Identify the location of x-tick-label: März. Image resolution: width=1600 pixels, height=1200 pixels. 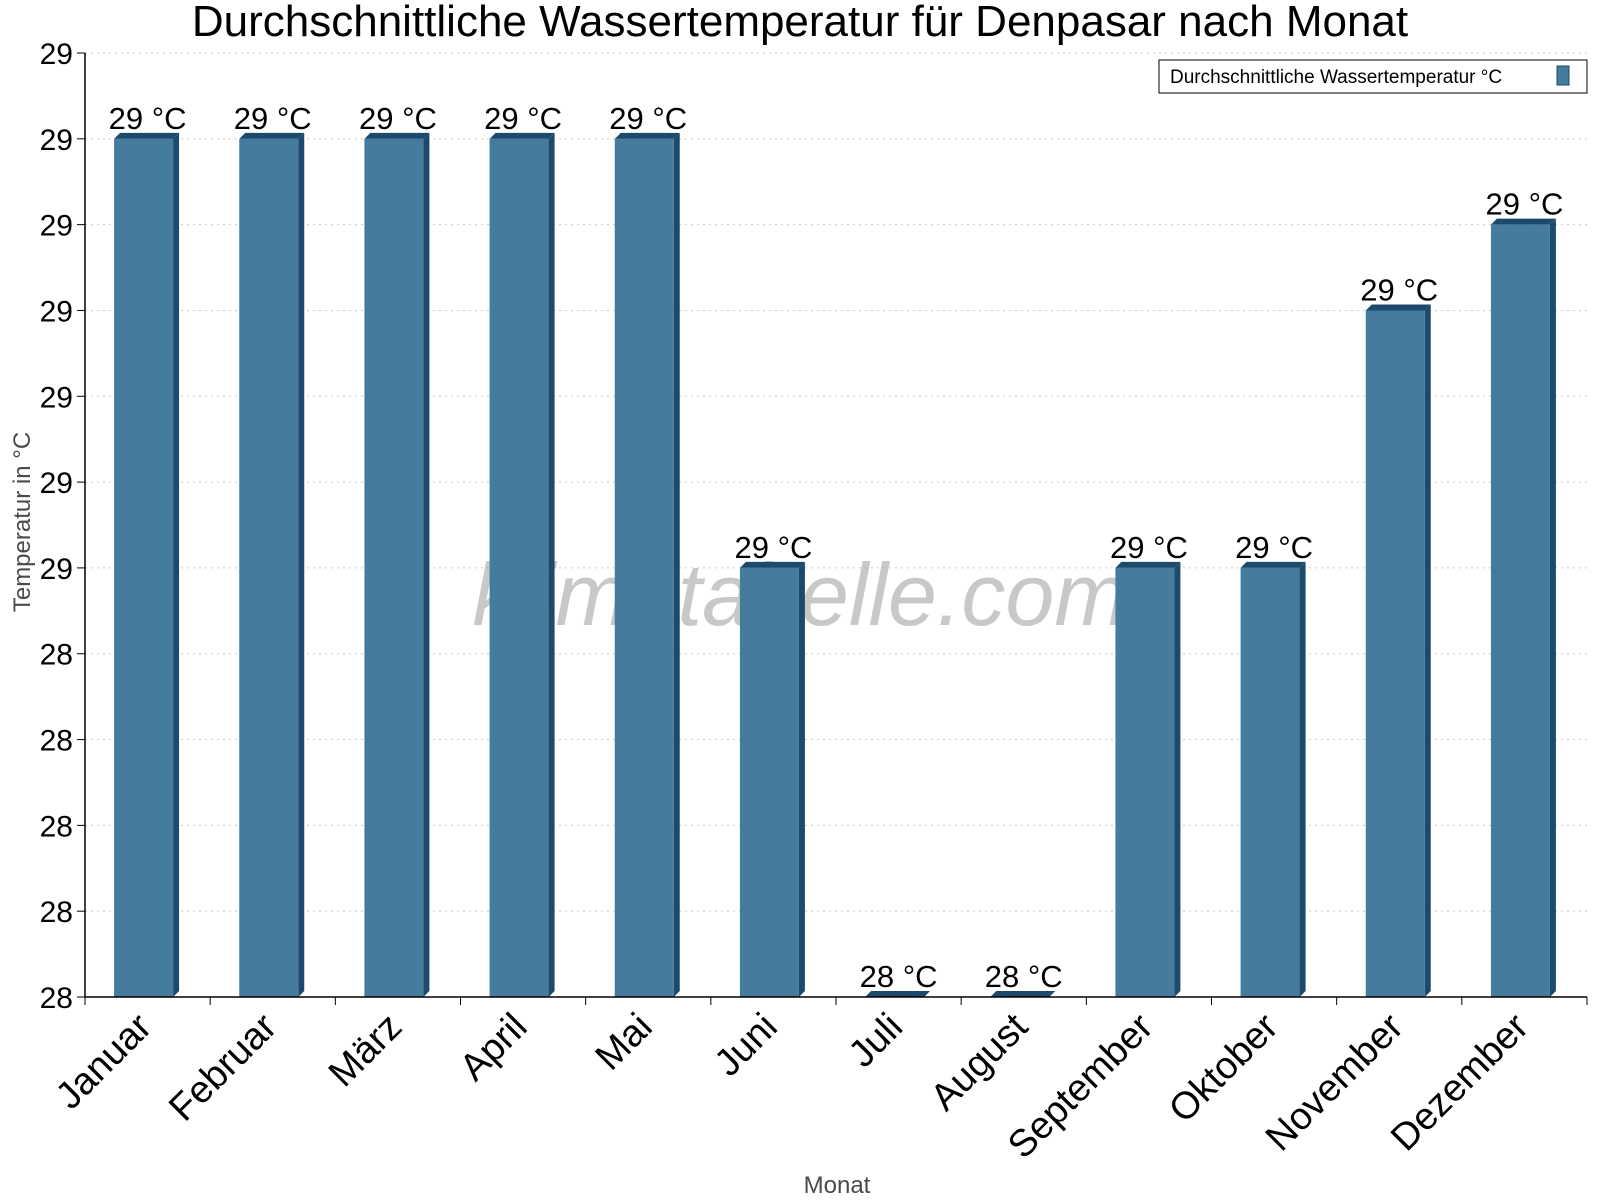
(365, 1050).